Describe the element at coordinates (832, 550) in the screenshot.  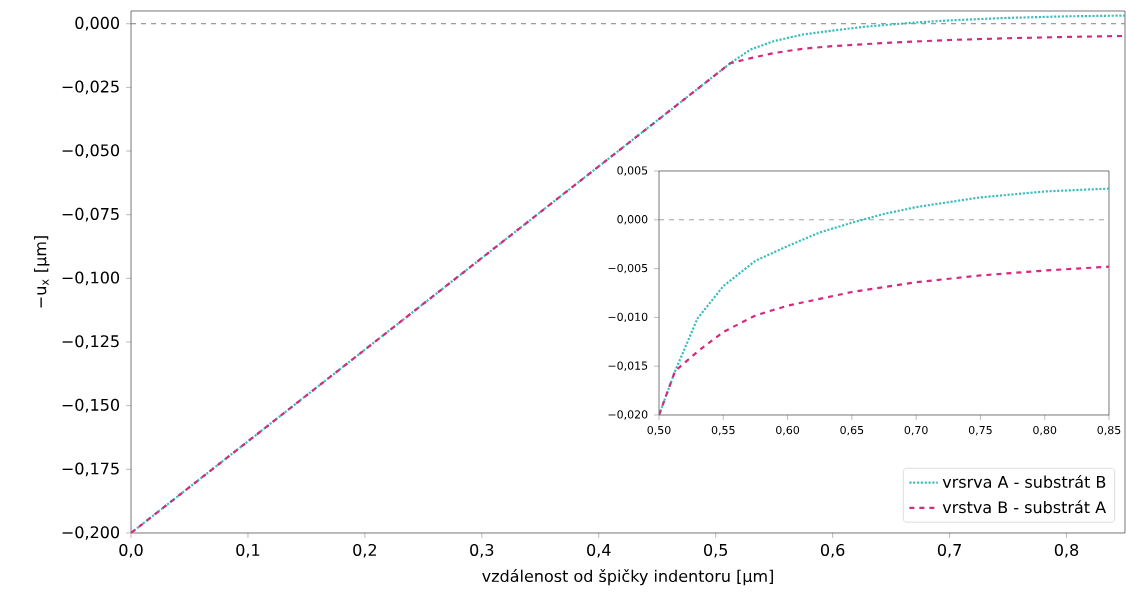
I see `x-tick-label: 0,6` at that location.